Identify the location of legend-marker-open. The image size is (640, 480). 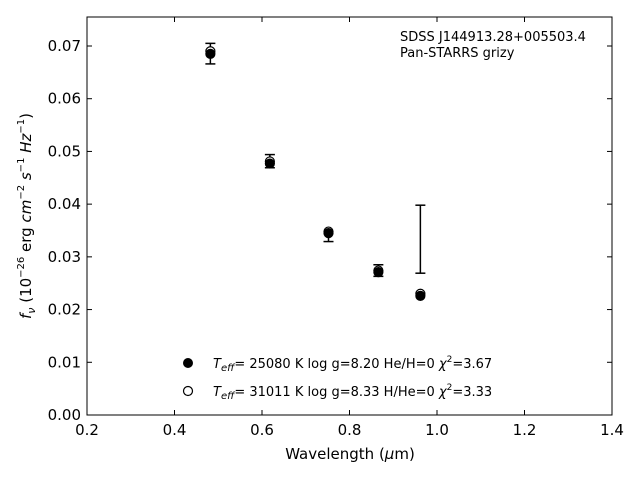
(188, 391).